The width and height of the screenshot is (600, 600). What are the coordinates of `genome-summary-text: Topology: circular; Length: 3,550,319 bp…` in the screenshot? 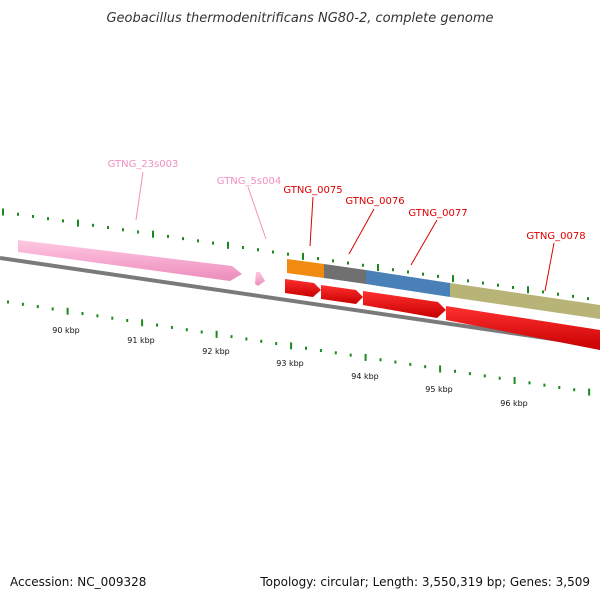 It's located at (424, 582).